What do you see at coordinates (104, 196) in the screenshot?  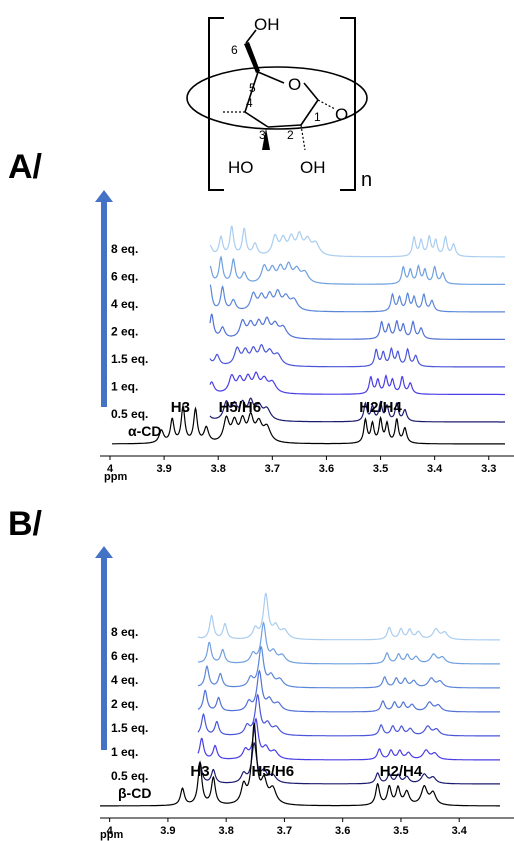 I see `panel-a-arrow-head` at bounding box center [104, 196].